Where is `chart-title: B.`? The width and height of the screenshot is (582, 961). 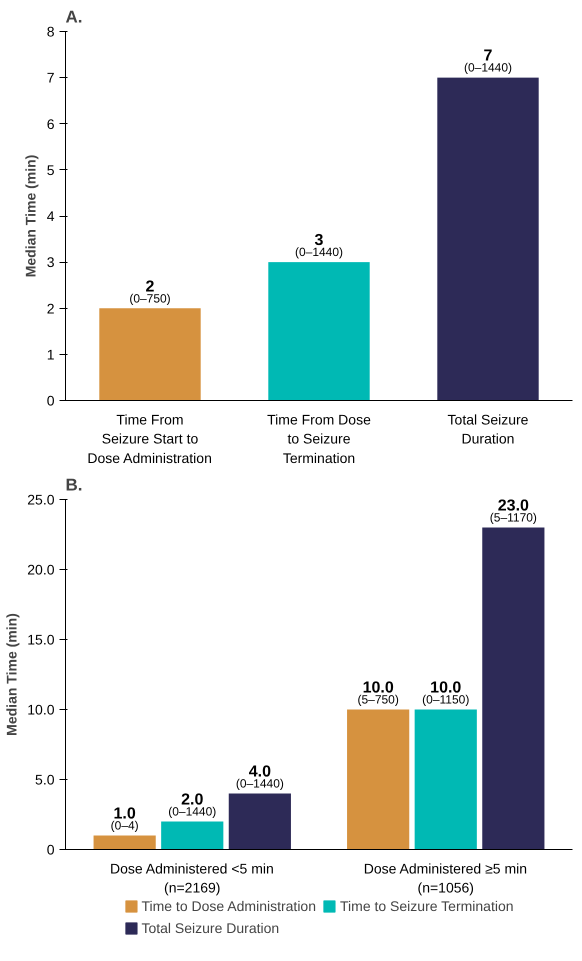
chart-title: B. is located at coordinates (74, 485).